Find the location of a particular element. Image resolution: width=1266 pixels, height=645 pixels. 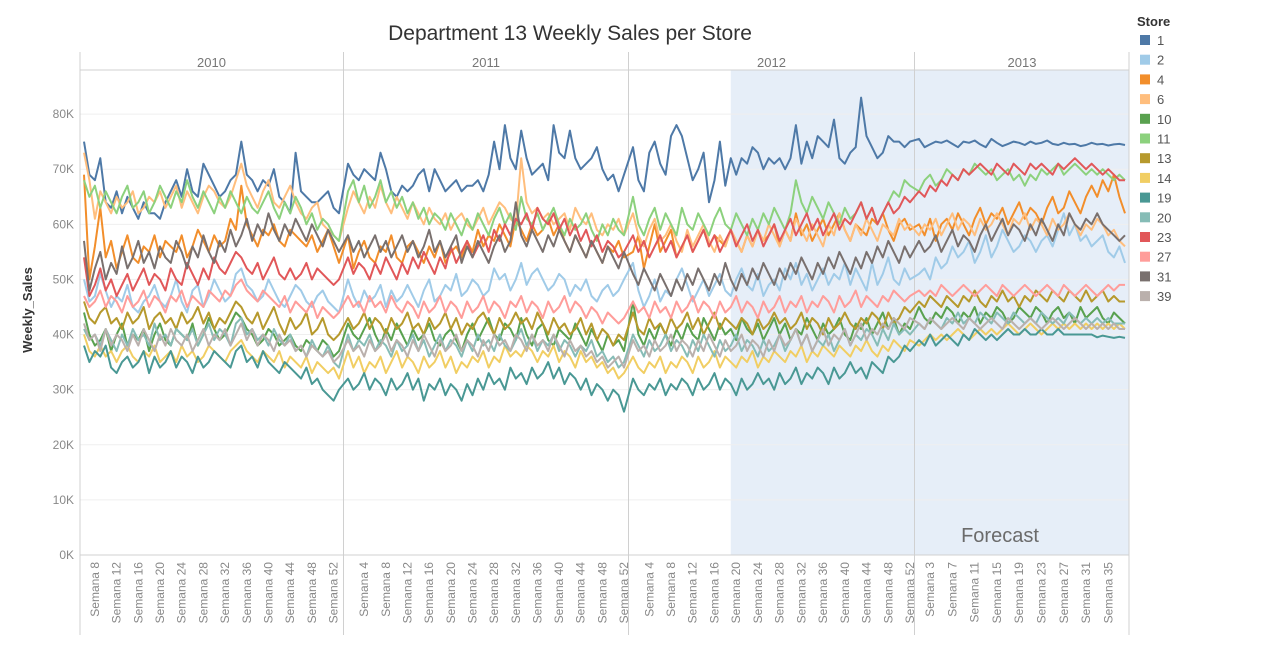

legend-label: 27 is located at coordinates (1164, 257).